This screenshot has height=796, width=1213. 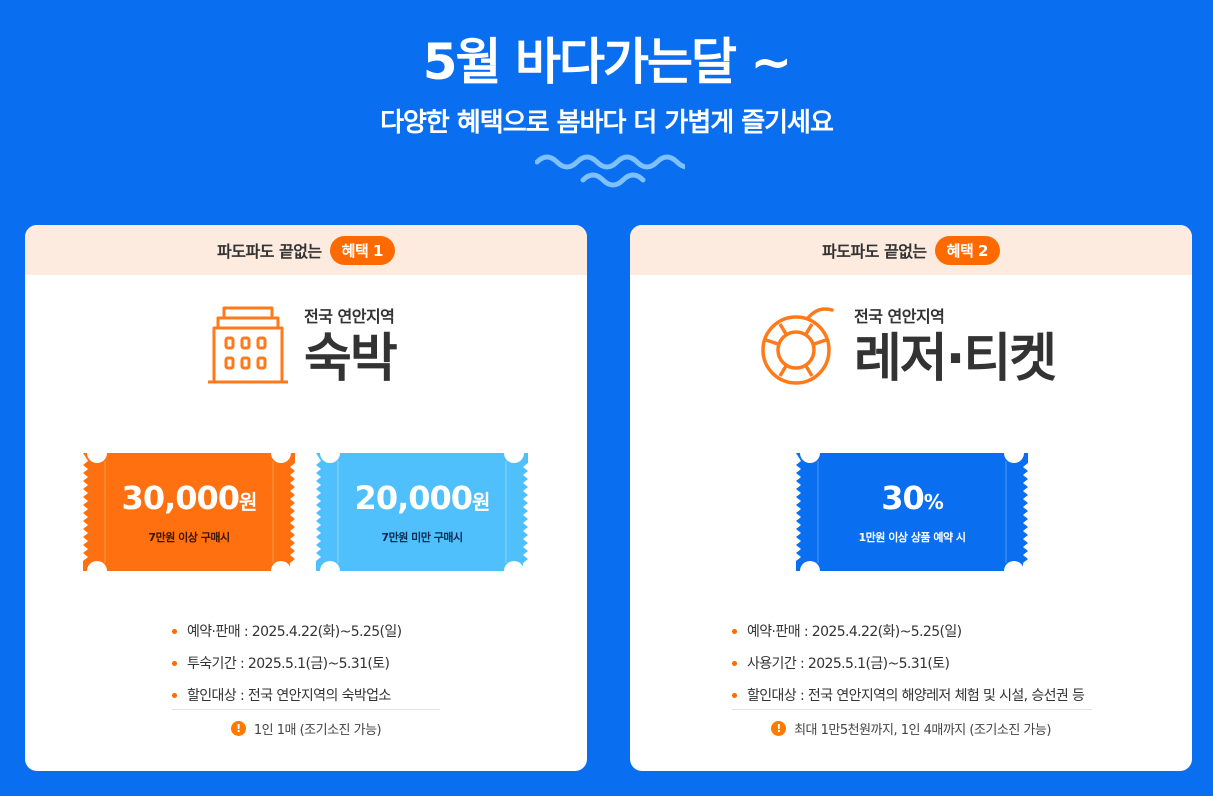 I want to click on category-block: 전국 연안지역 숙박, so click(x=303, y=346).